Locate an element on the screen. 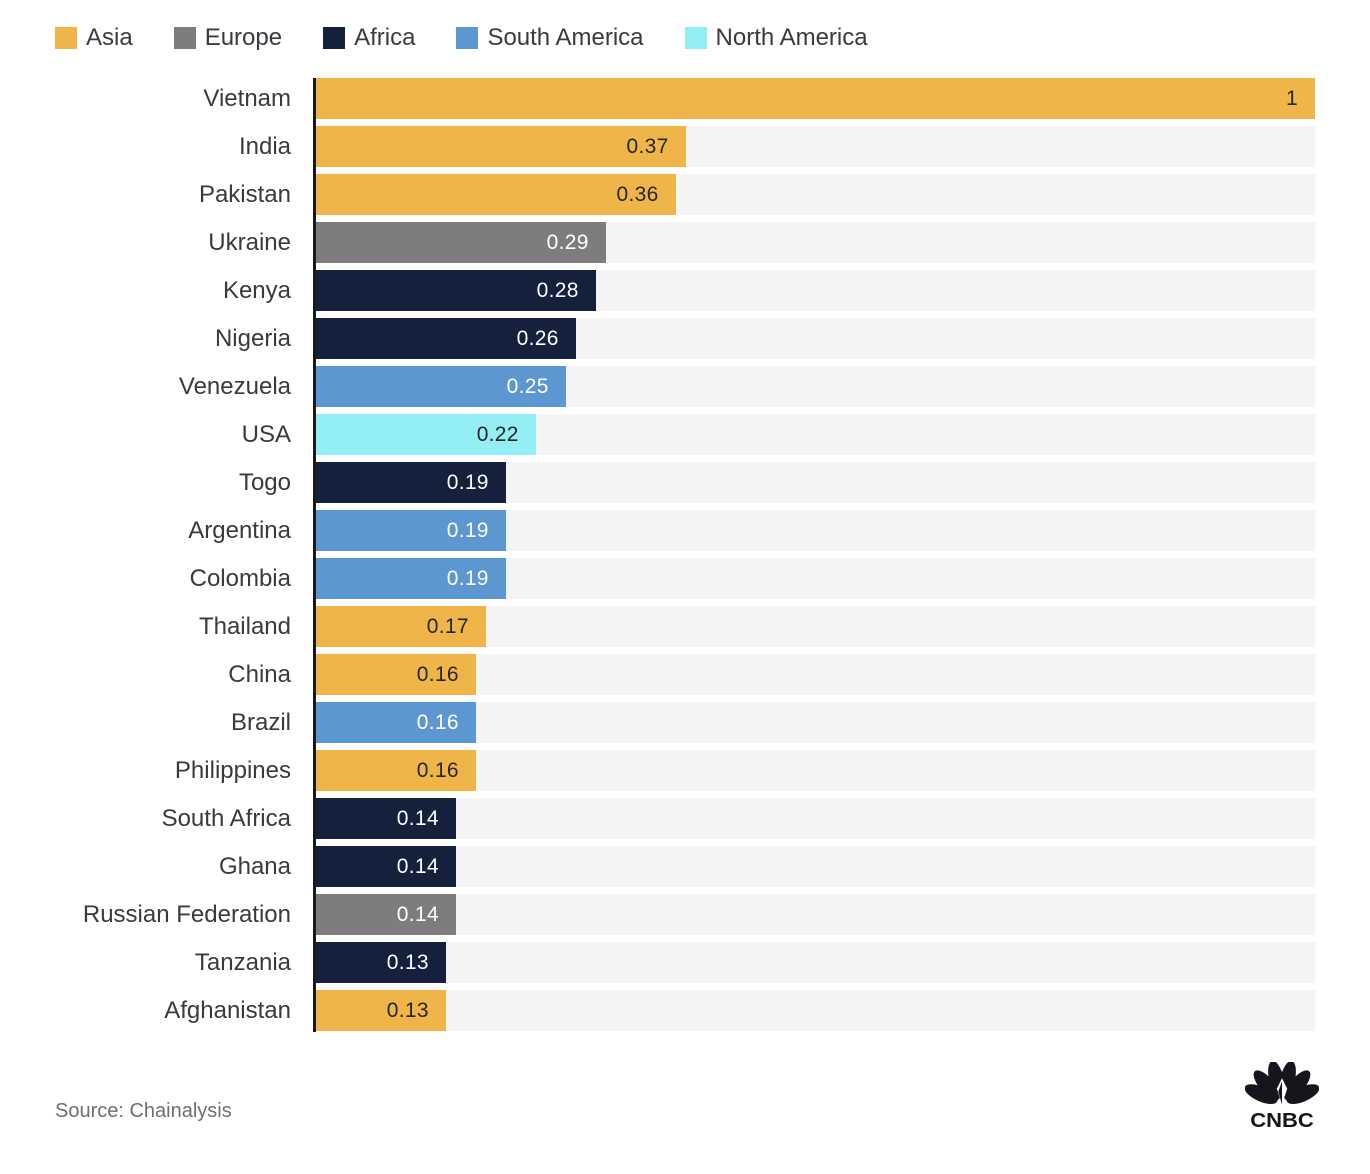  legend-swatch-south-america is located at coordinates (467, 38).